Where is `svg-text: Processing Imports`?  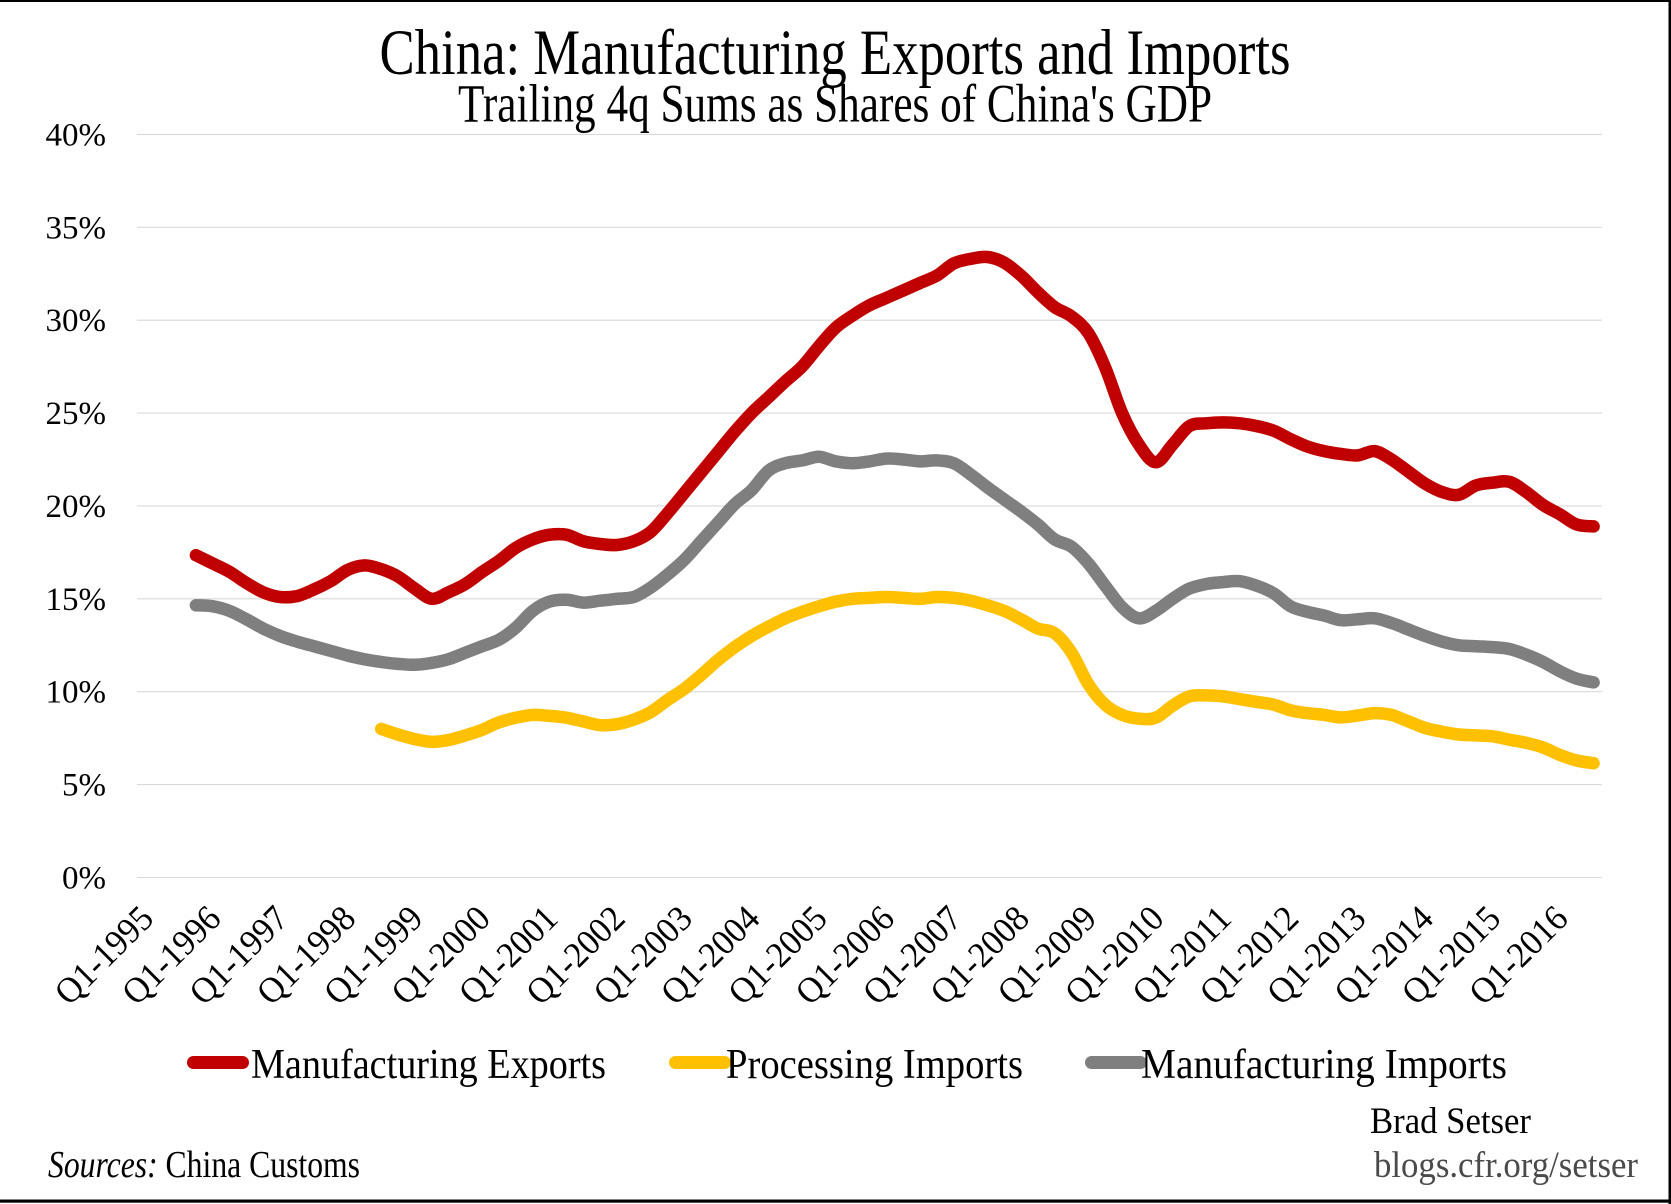 svg-text: Processing Imports is located at coordinates (874, 1065).